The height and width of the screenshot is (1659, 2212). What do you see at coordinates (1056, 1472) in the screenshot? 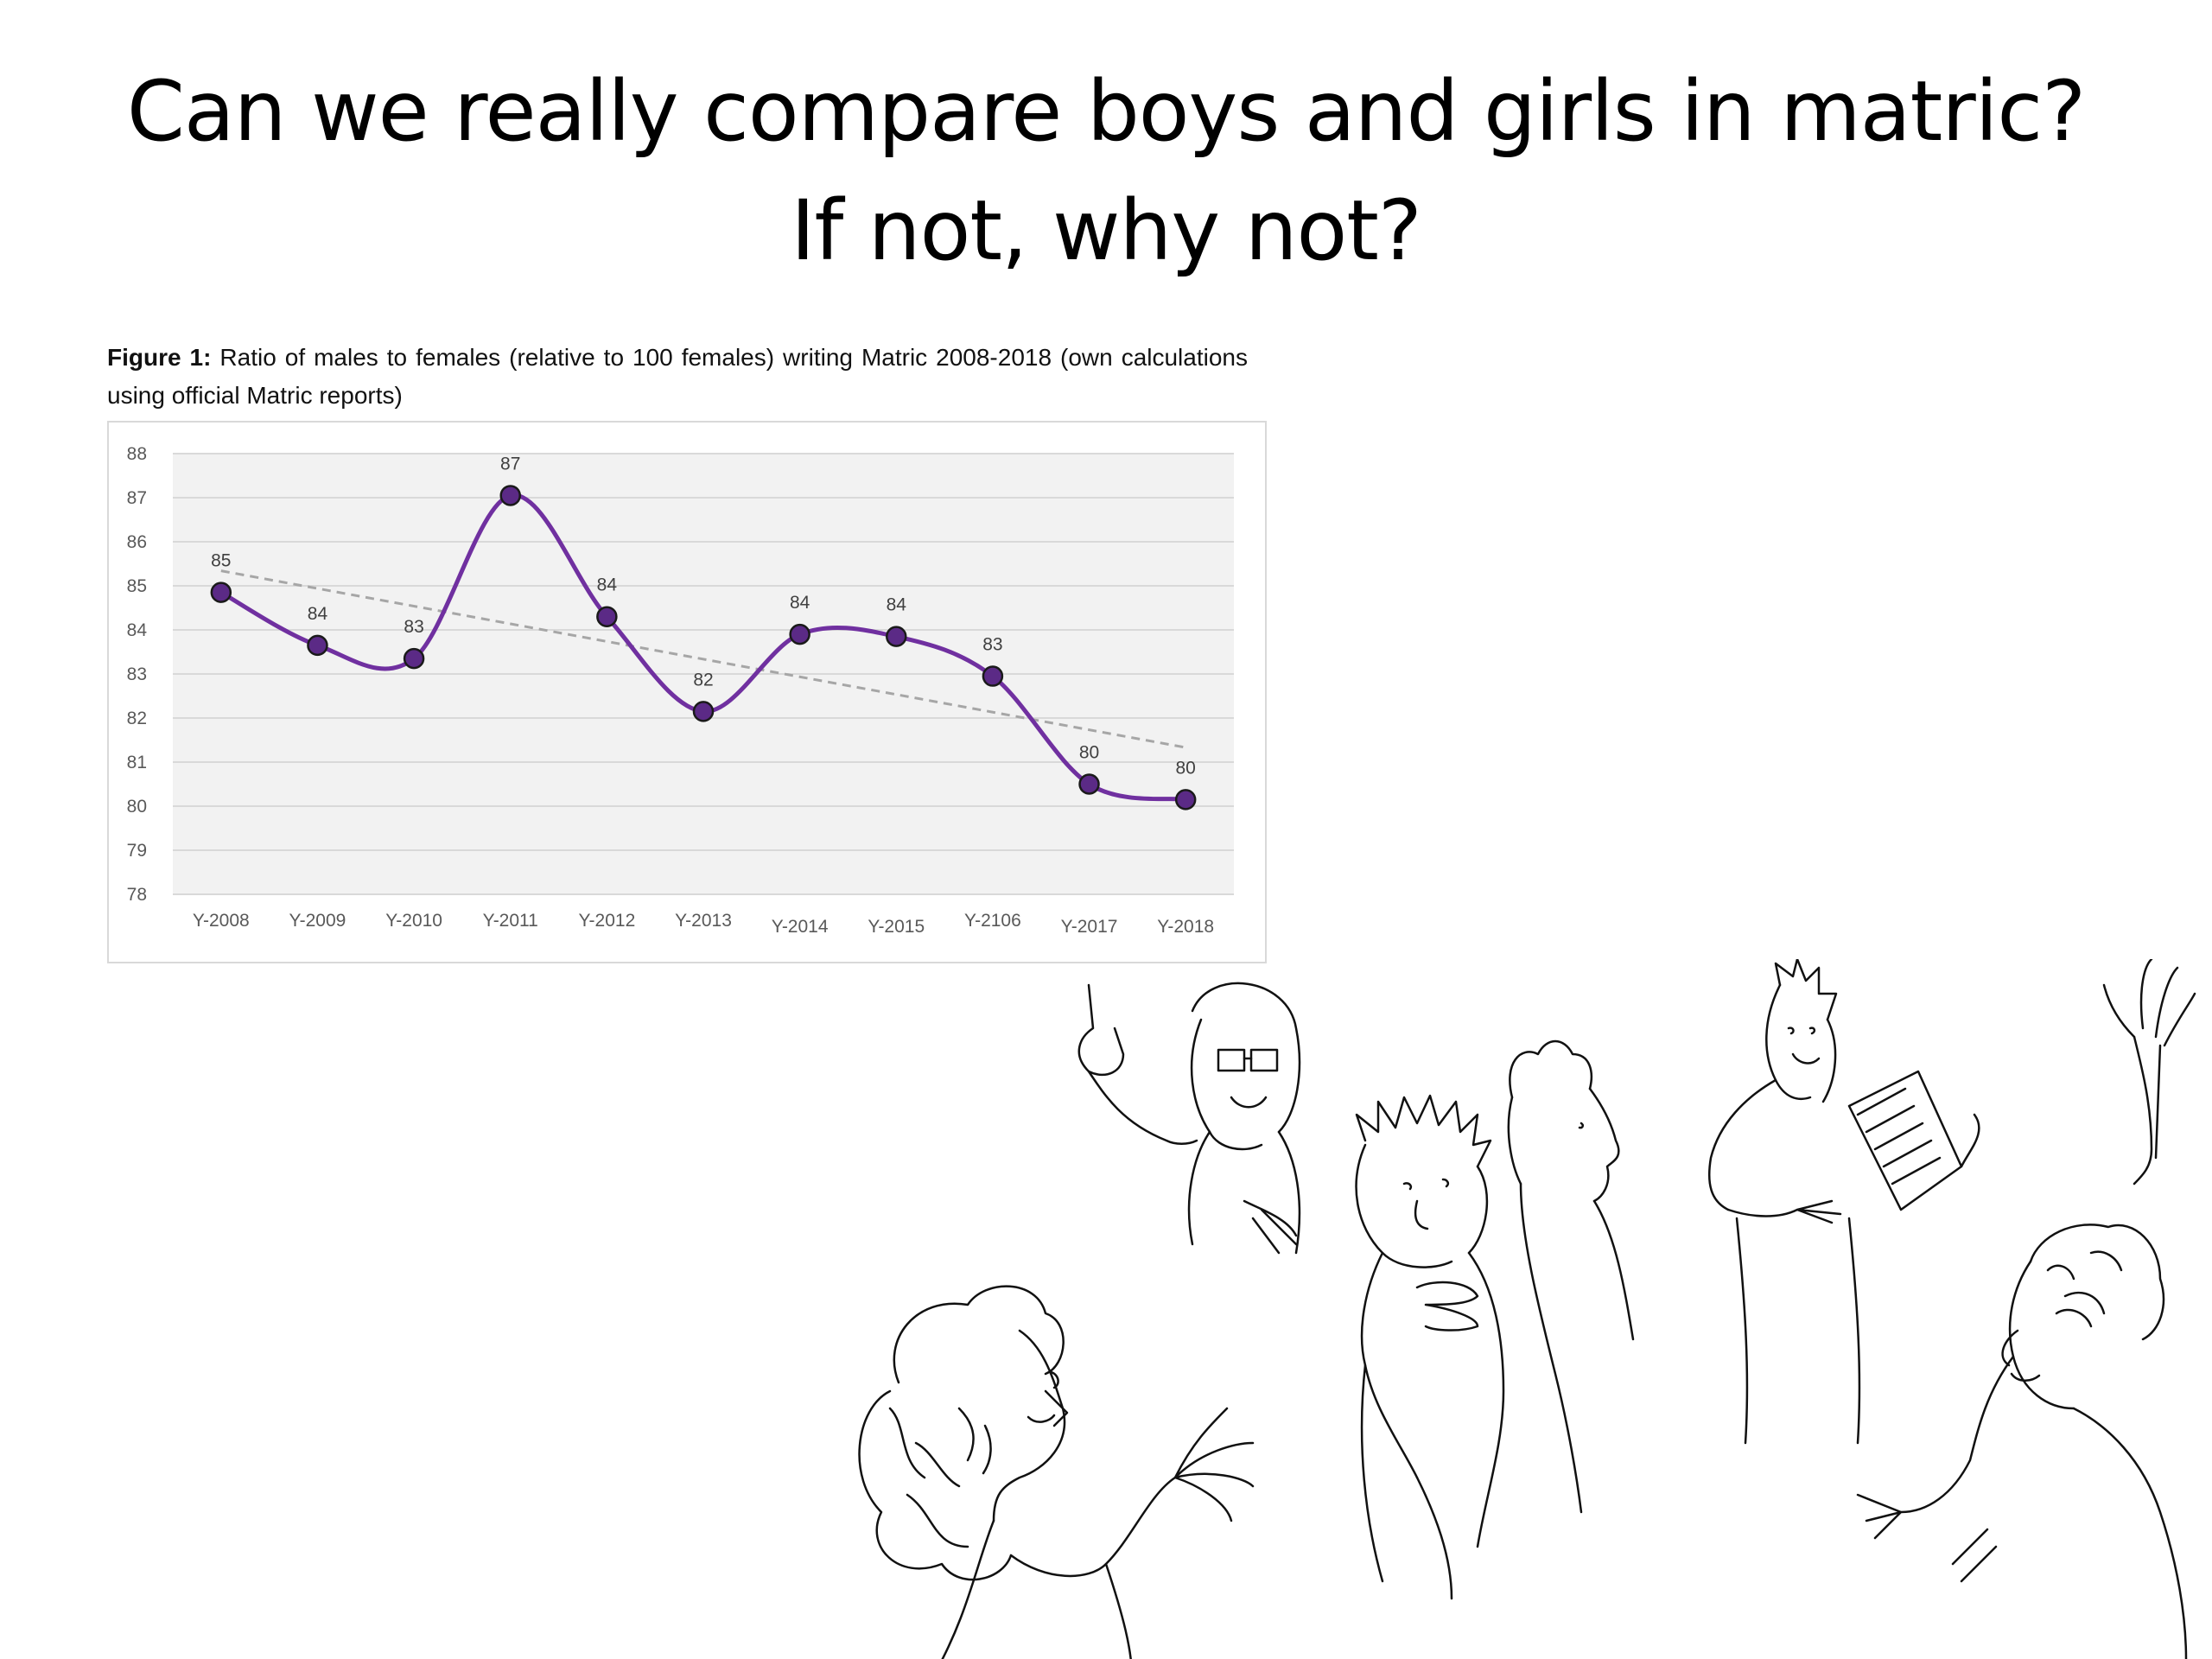
I see `person-1-sketch` at bounding box center [1056, 1472].